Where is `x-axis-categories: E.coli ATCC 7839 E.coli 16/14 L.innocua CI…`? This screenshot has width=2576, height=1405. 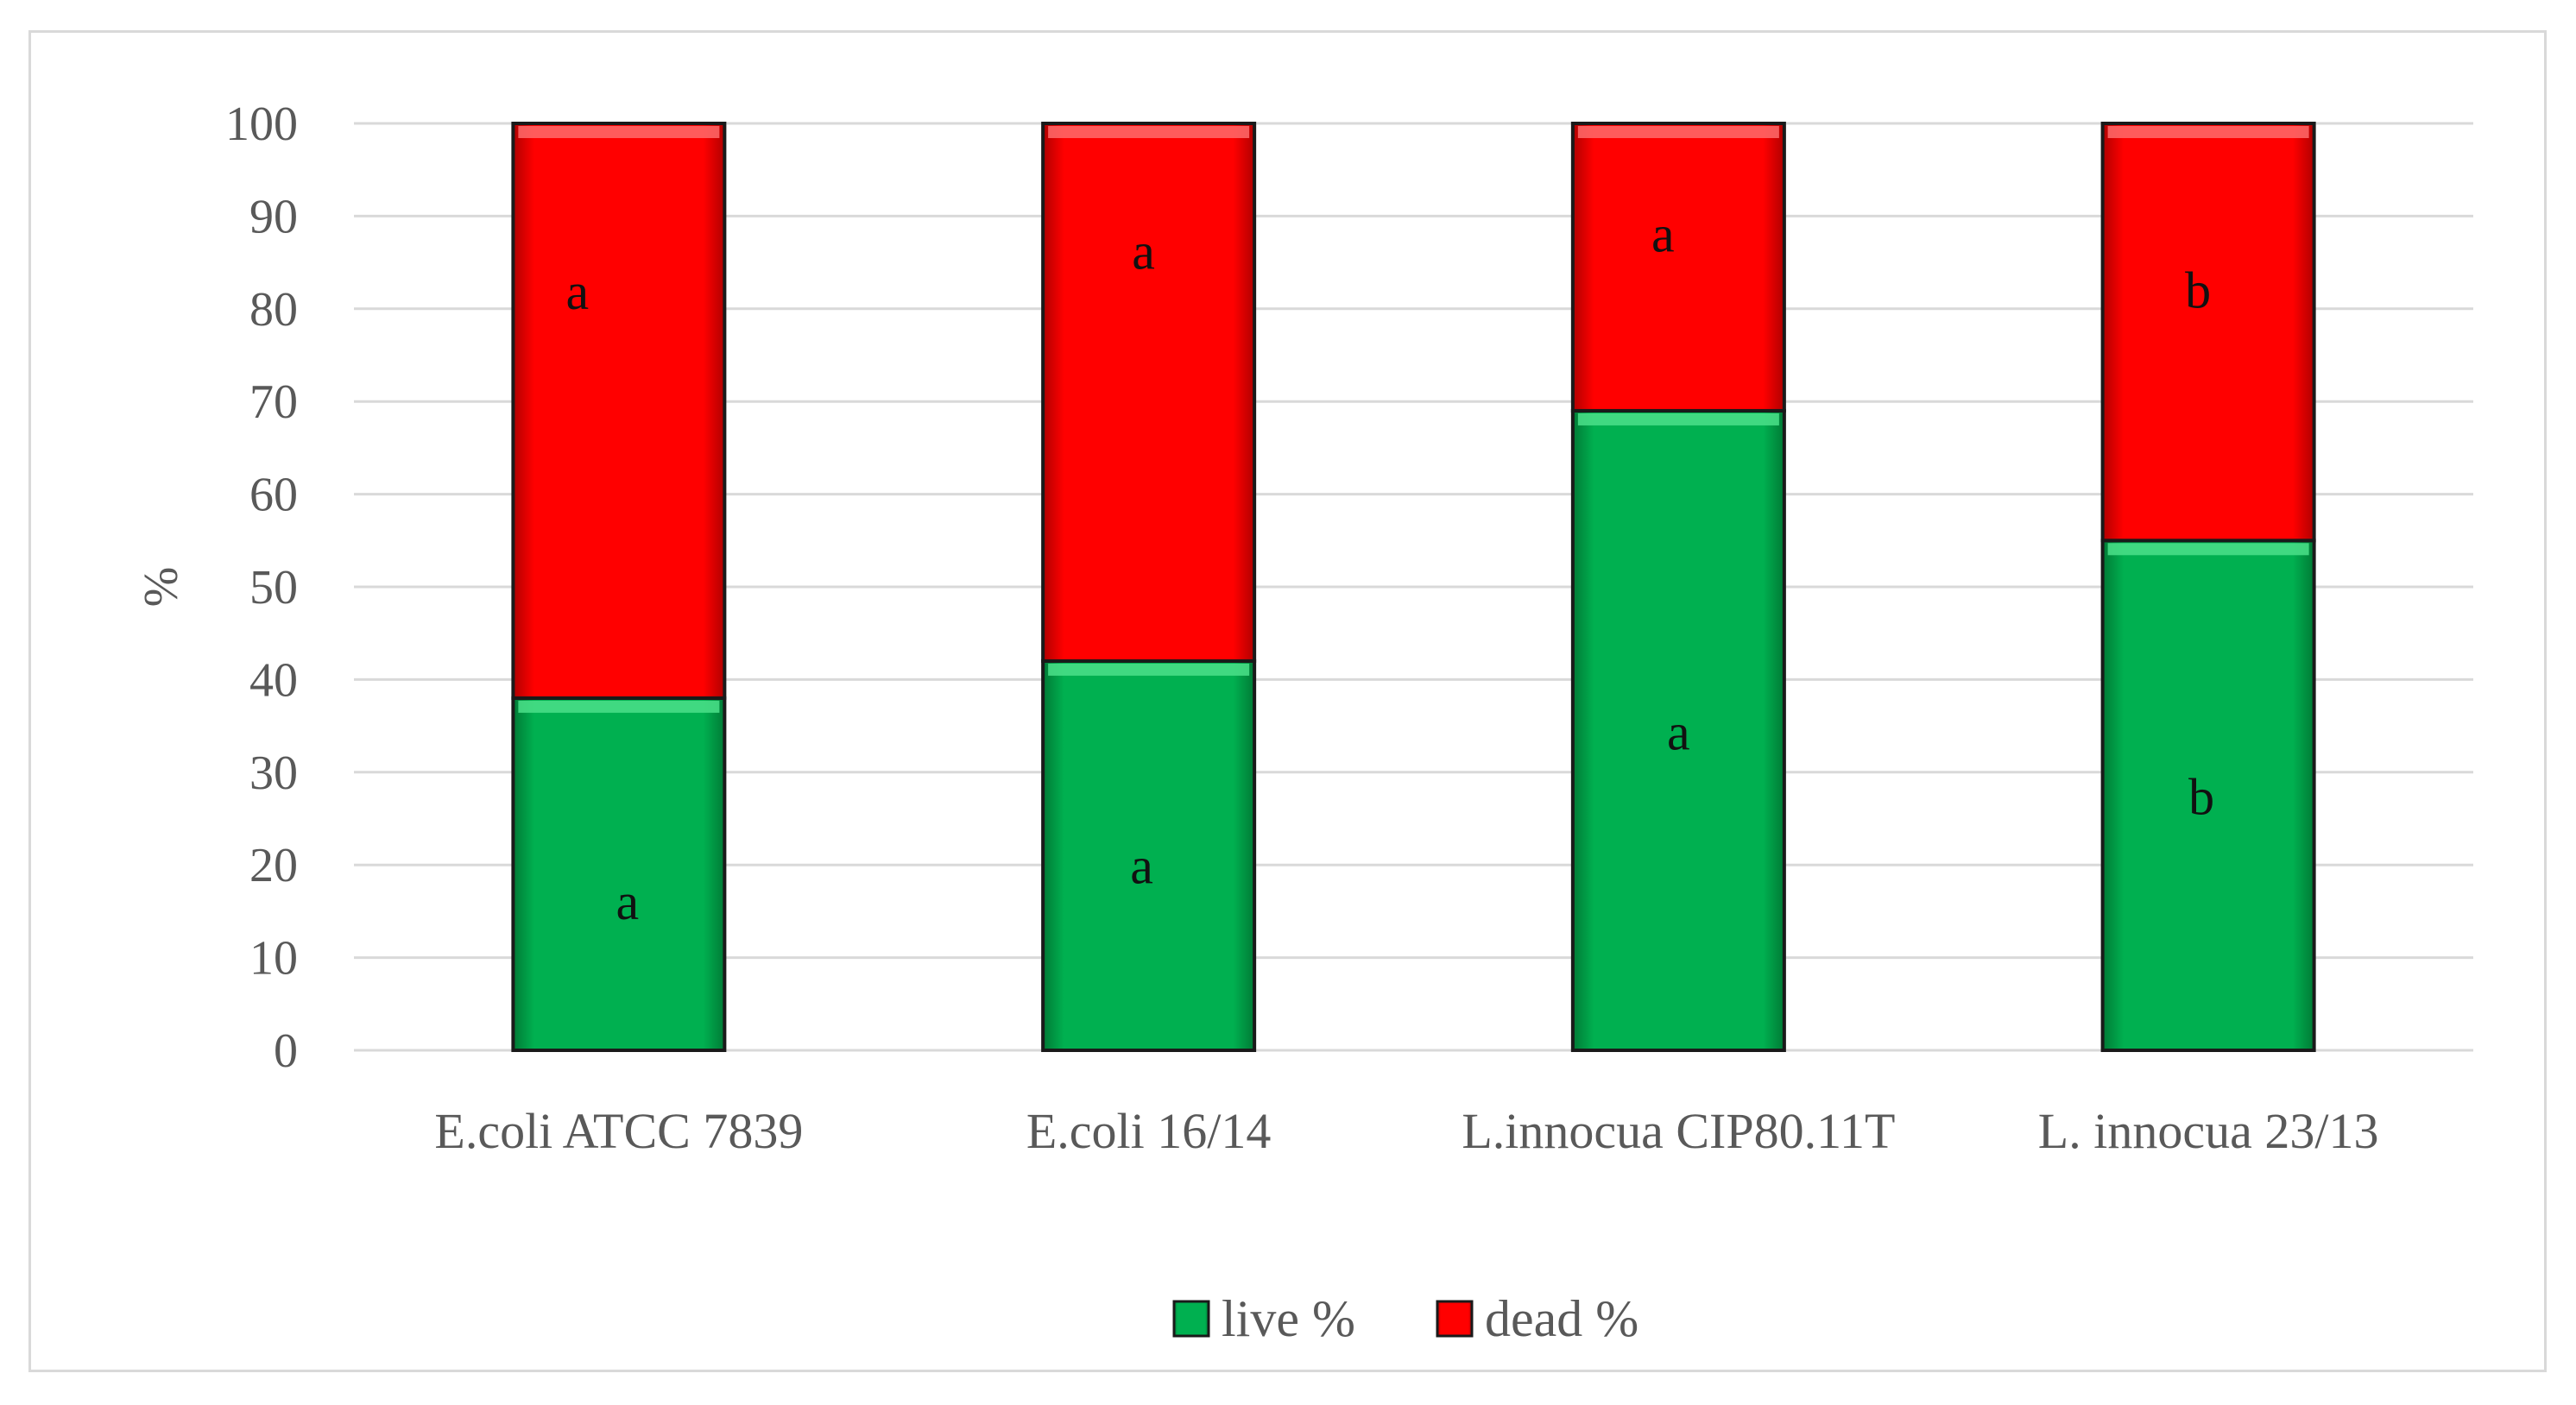 x-axis-categories: E.coli ATCC 7839 E.coli 16/14 L.innocua CI… is located at coordinates (1406, 1131).